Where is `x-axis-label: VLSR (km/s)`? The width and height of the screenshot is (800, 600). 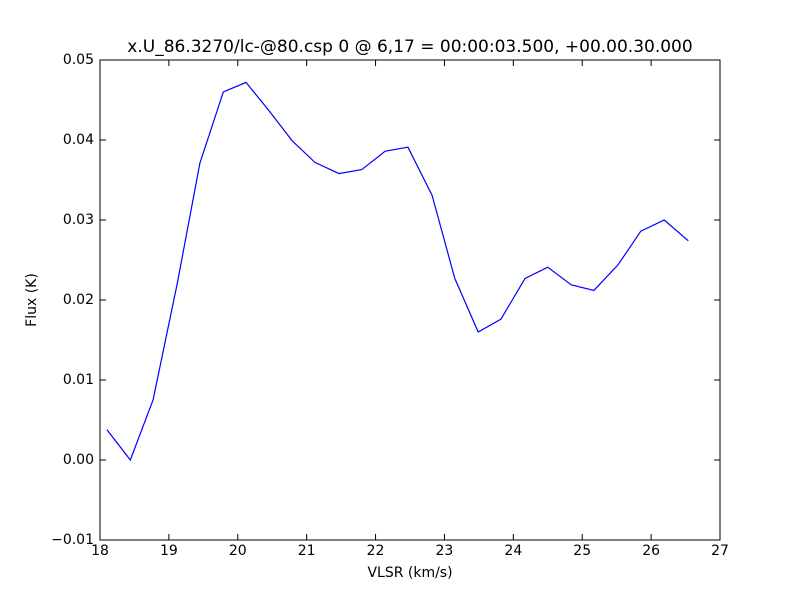 x-axis-label: VLSR (km/s) is located at coordinates (409, 573).